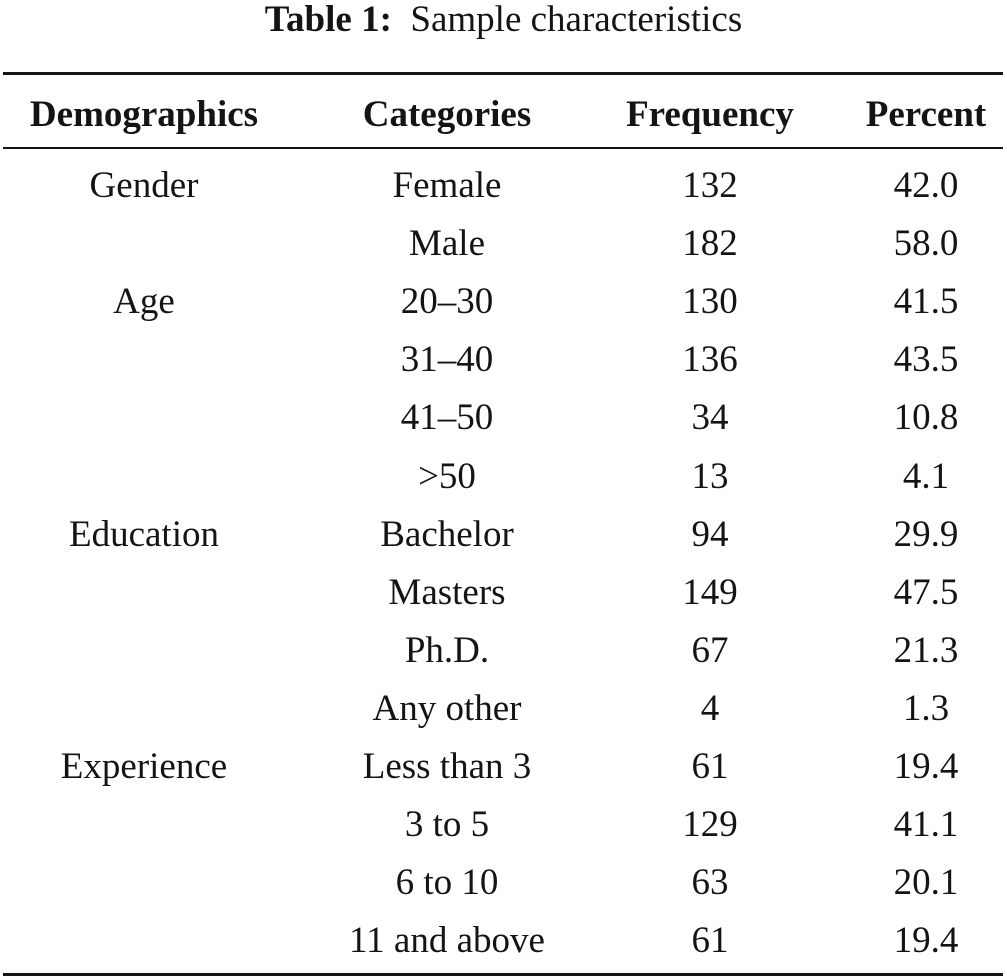  Describe the element at coordinates (144, 766) in the screenshot. I see `cell-demographics: Experience` at that location.